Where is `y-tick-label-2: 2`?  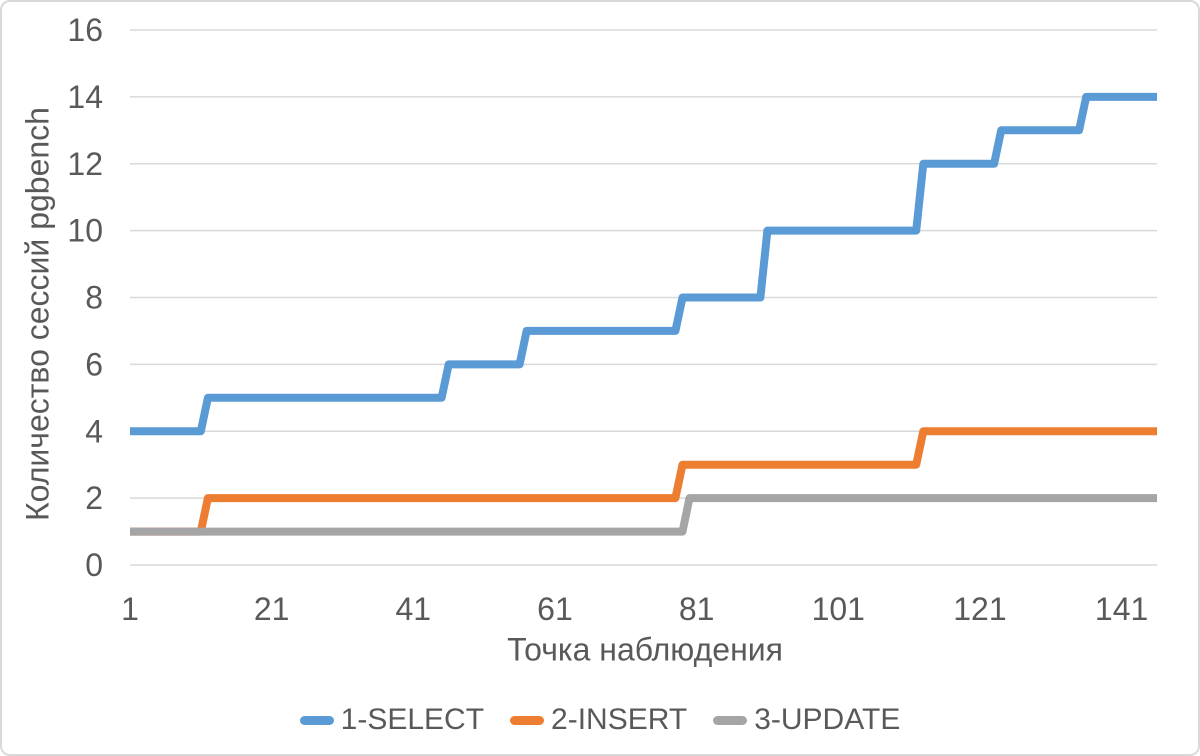
y-tick-label-2: 2 is located at coordinates (94, 498).